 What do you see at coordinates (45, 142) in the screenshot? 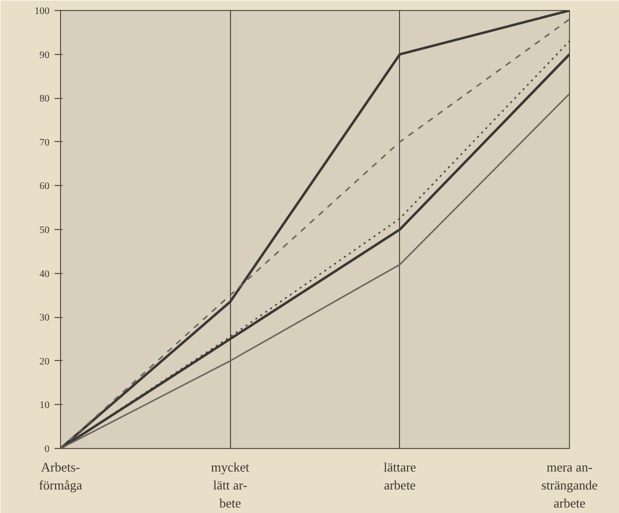
I see `y-tick-label: 70` at bounding box center [45, 142].